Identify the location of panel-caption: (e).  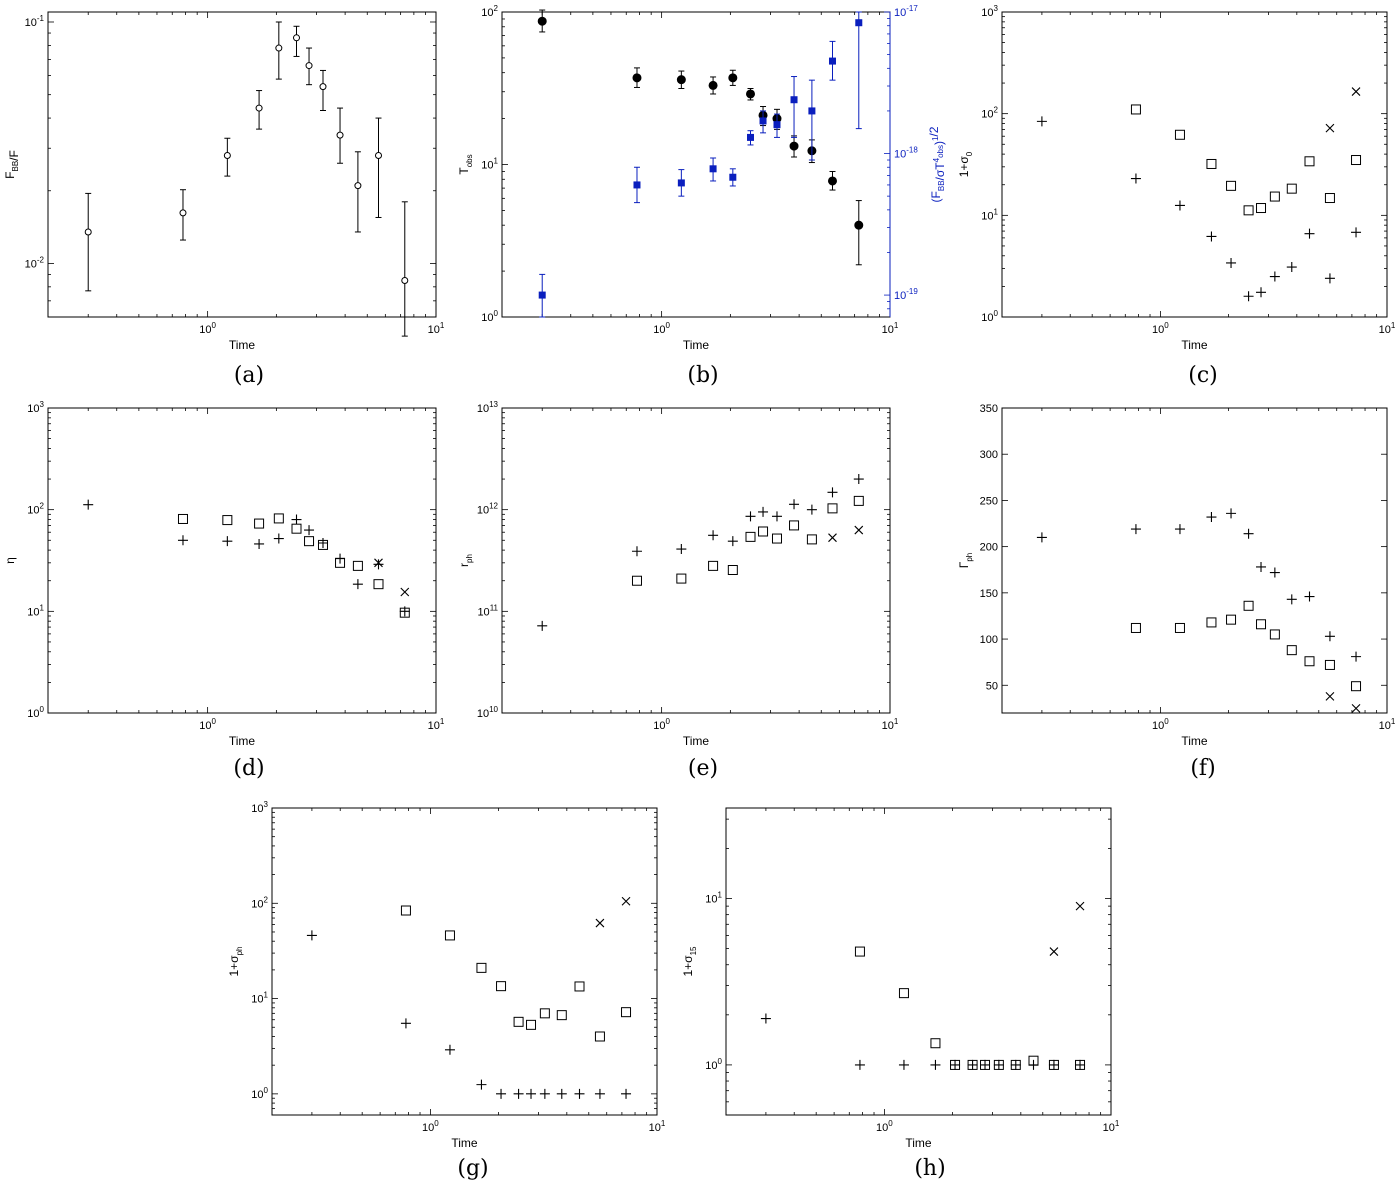
(703, 768).